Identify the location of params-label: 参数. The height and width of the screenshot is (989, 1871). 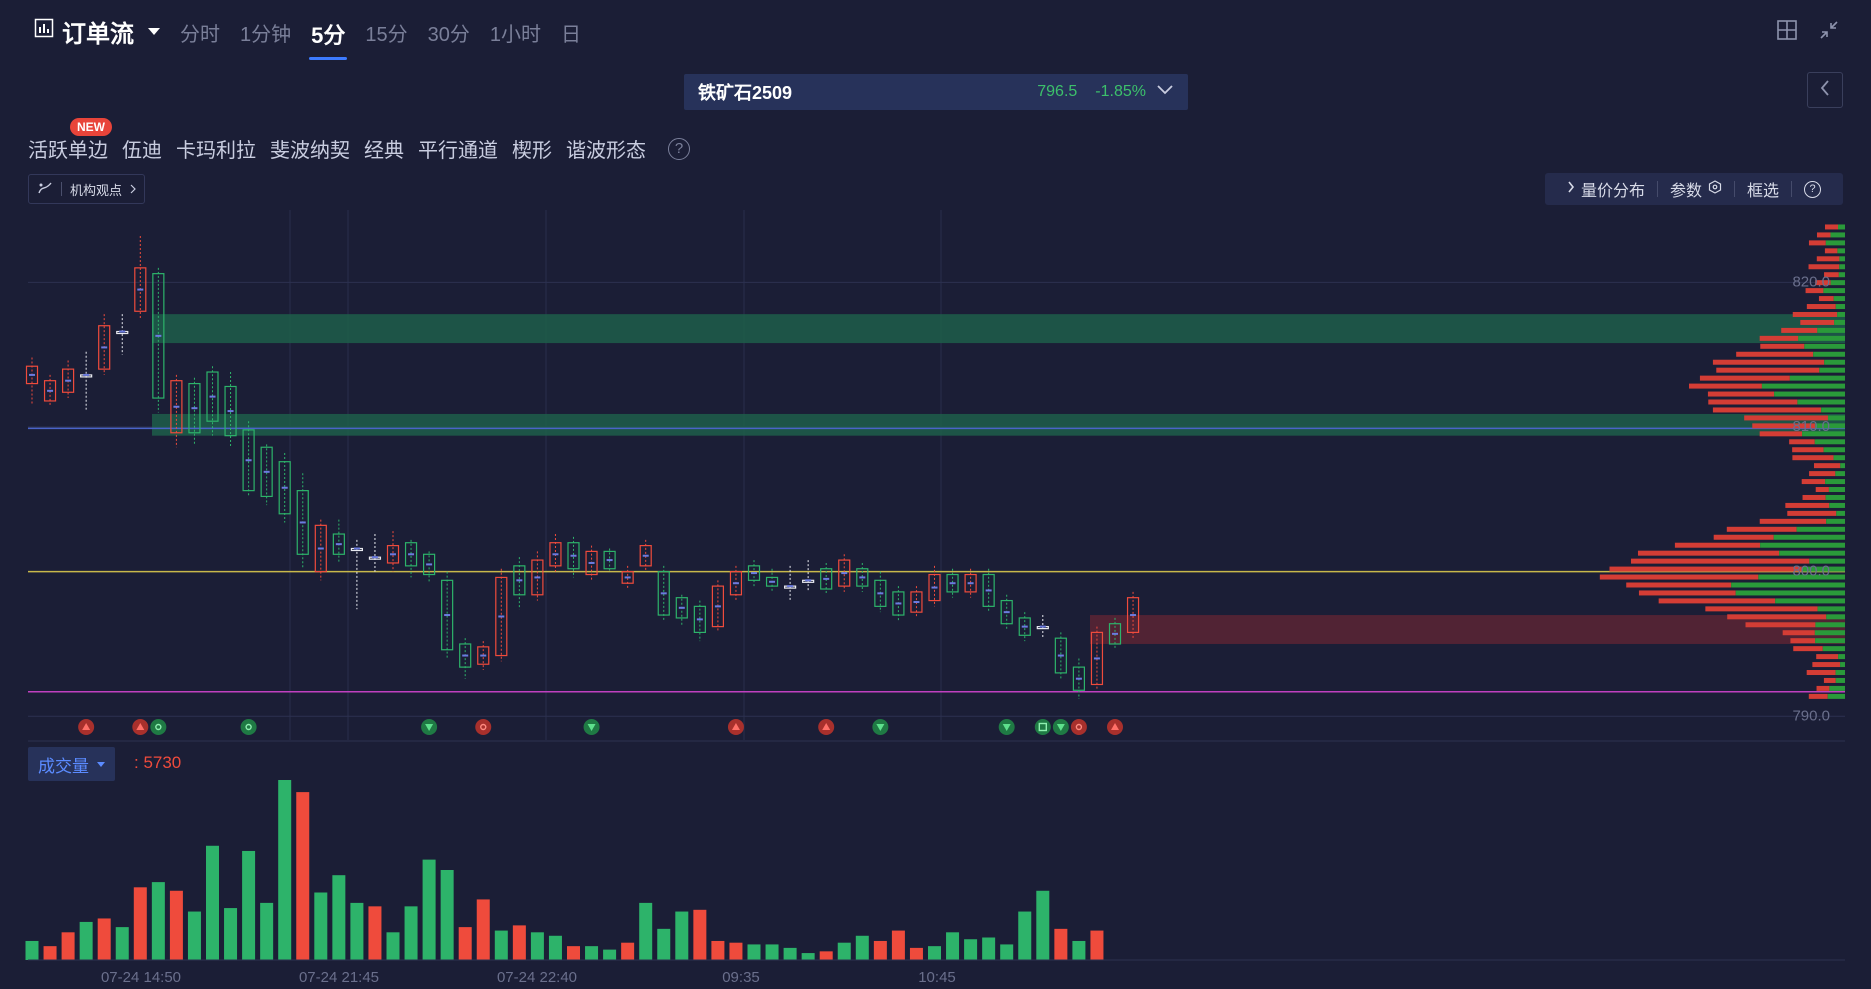
(1685, 191).